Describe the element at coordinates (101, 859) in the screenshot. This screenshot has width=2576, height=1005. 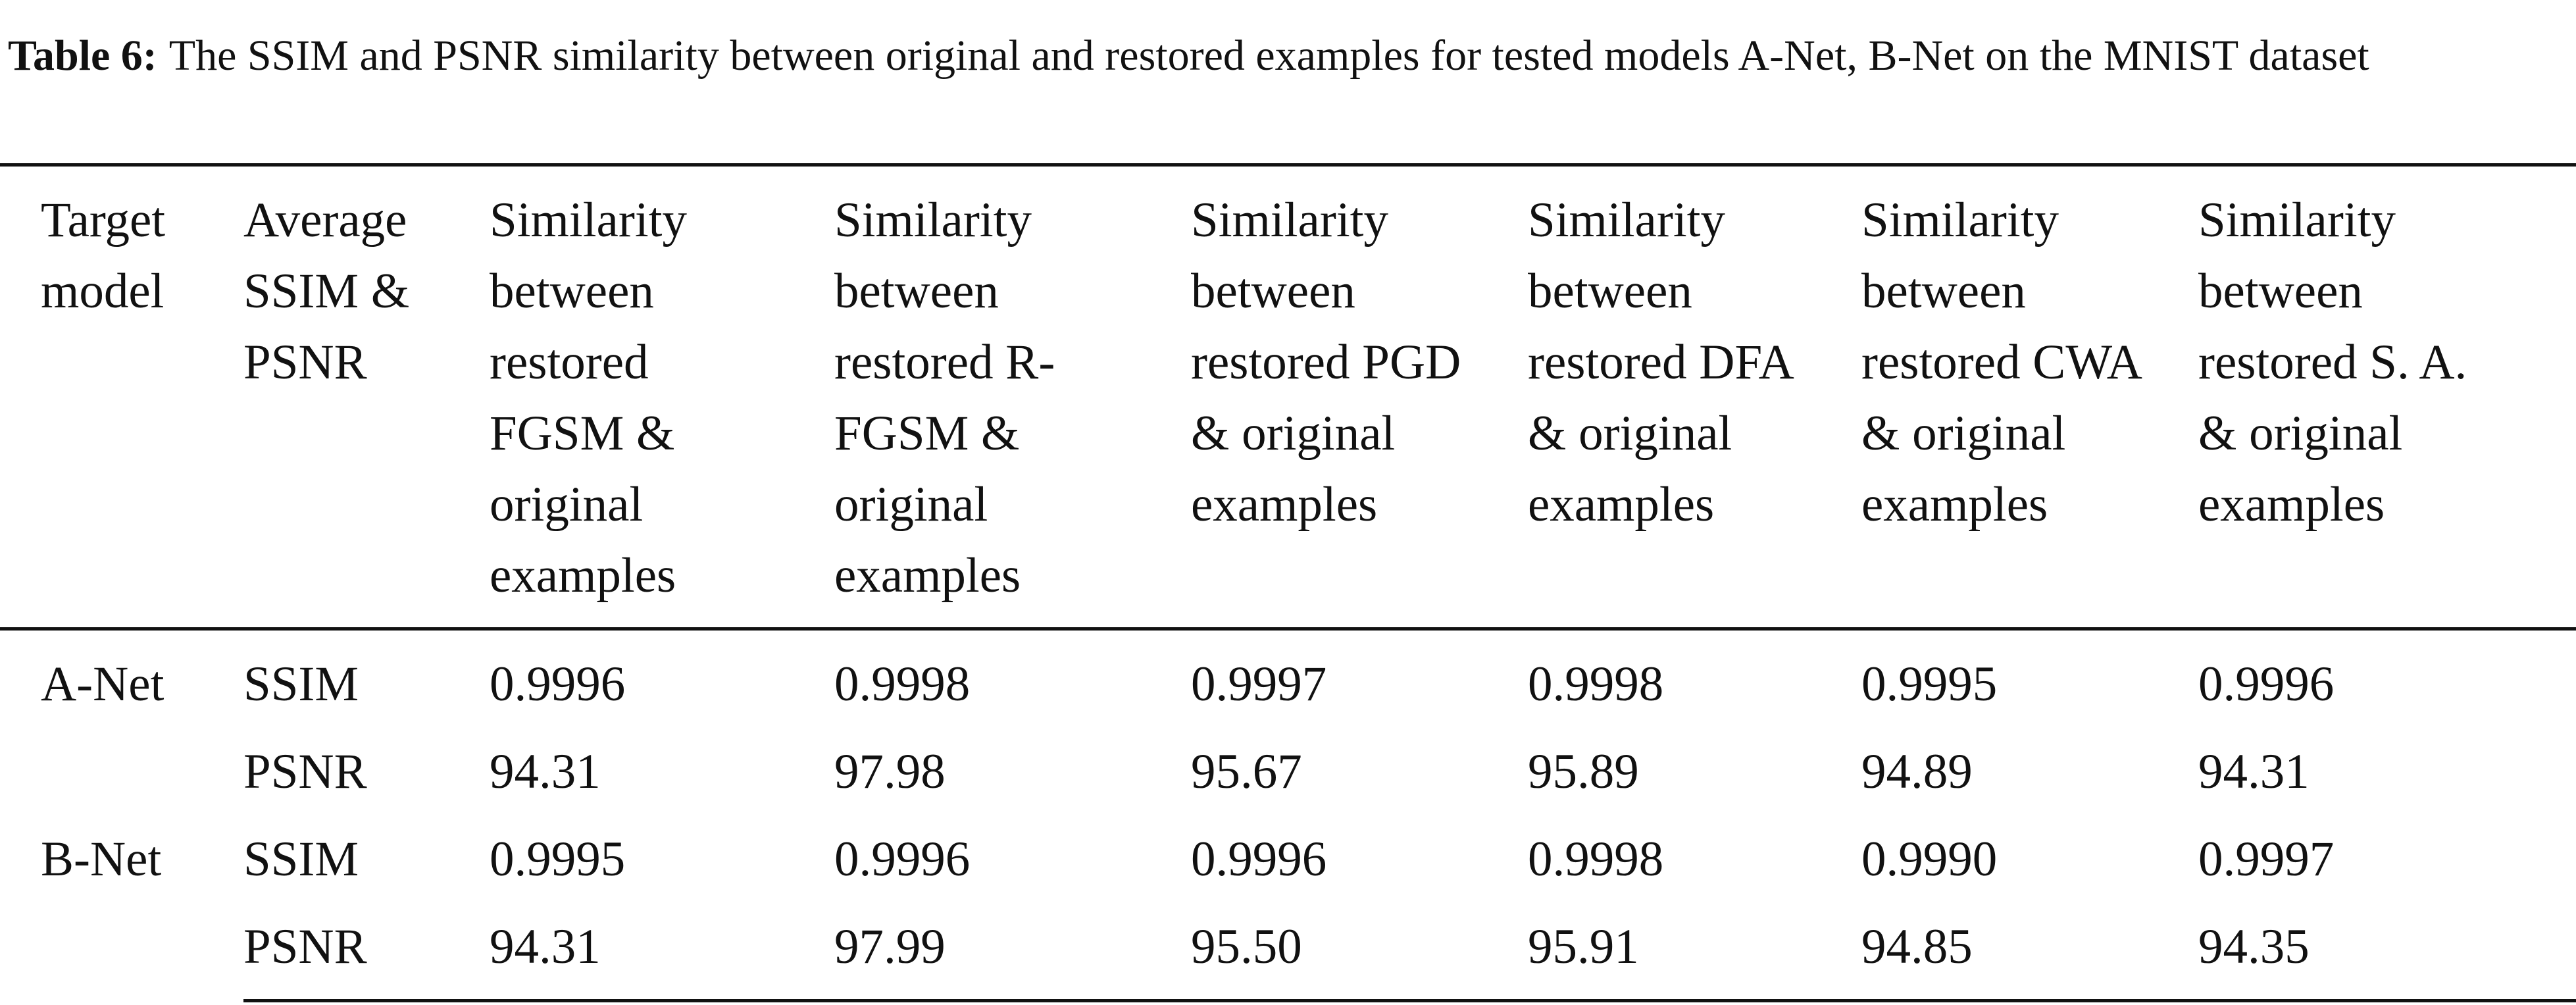
I see `model-cell: B-Net` at that location.